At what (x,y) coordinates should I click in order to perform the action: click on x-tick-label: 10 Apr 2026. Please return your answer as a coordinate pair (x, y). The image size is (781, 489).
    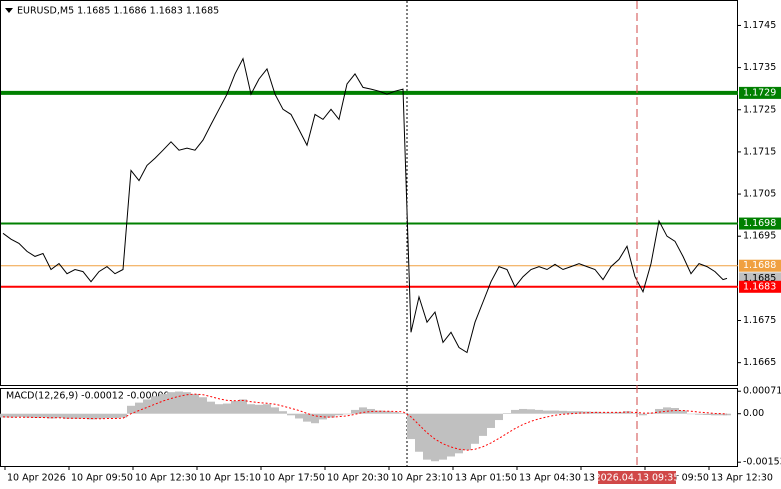
    Looking at the image, I should click on (36, 478).